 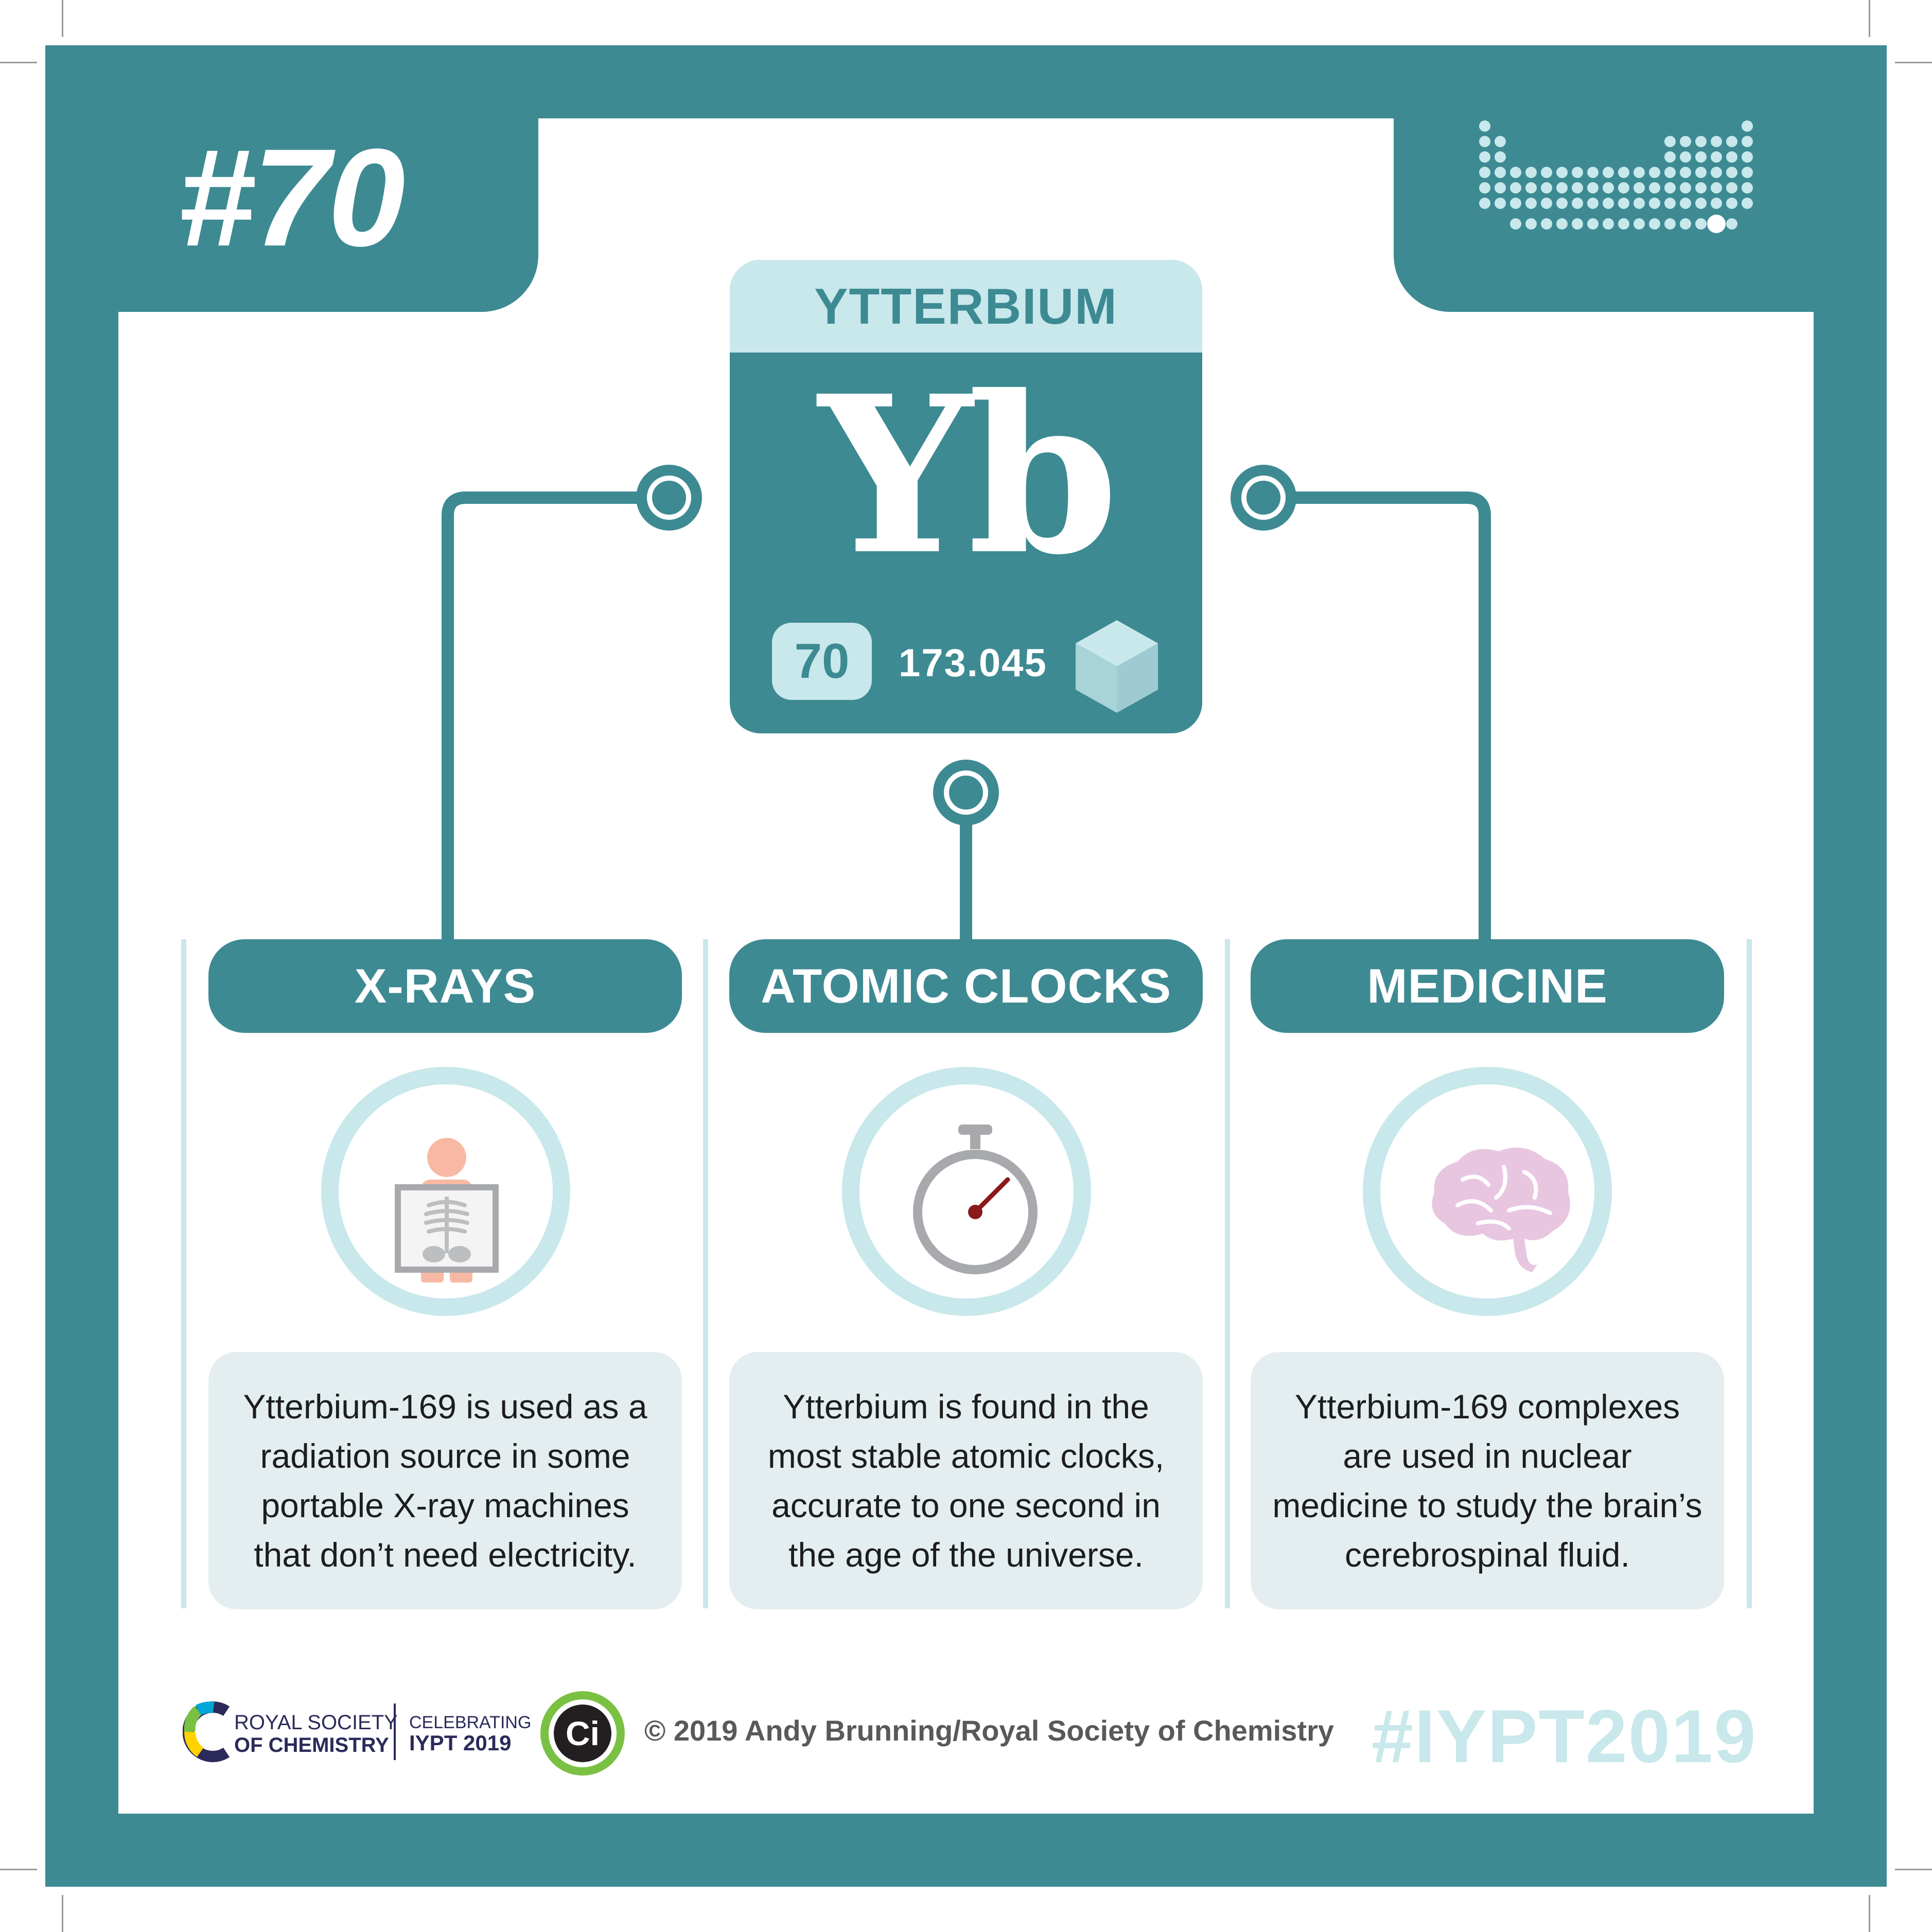 What do you see at coordinates (669, 498) in the screenshot?
I see `connector-node-left` at bounding box center [669, 498].